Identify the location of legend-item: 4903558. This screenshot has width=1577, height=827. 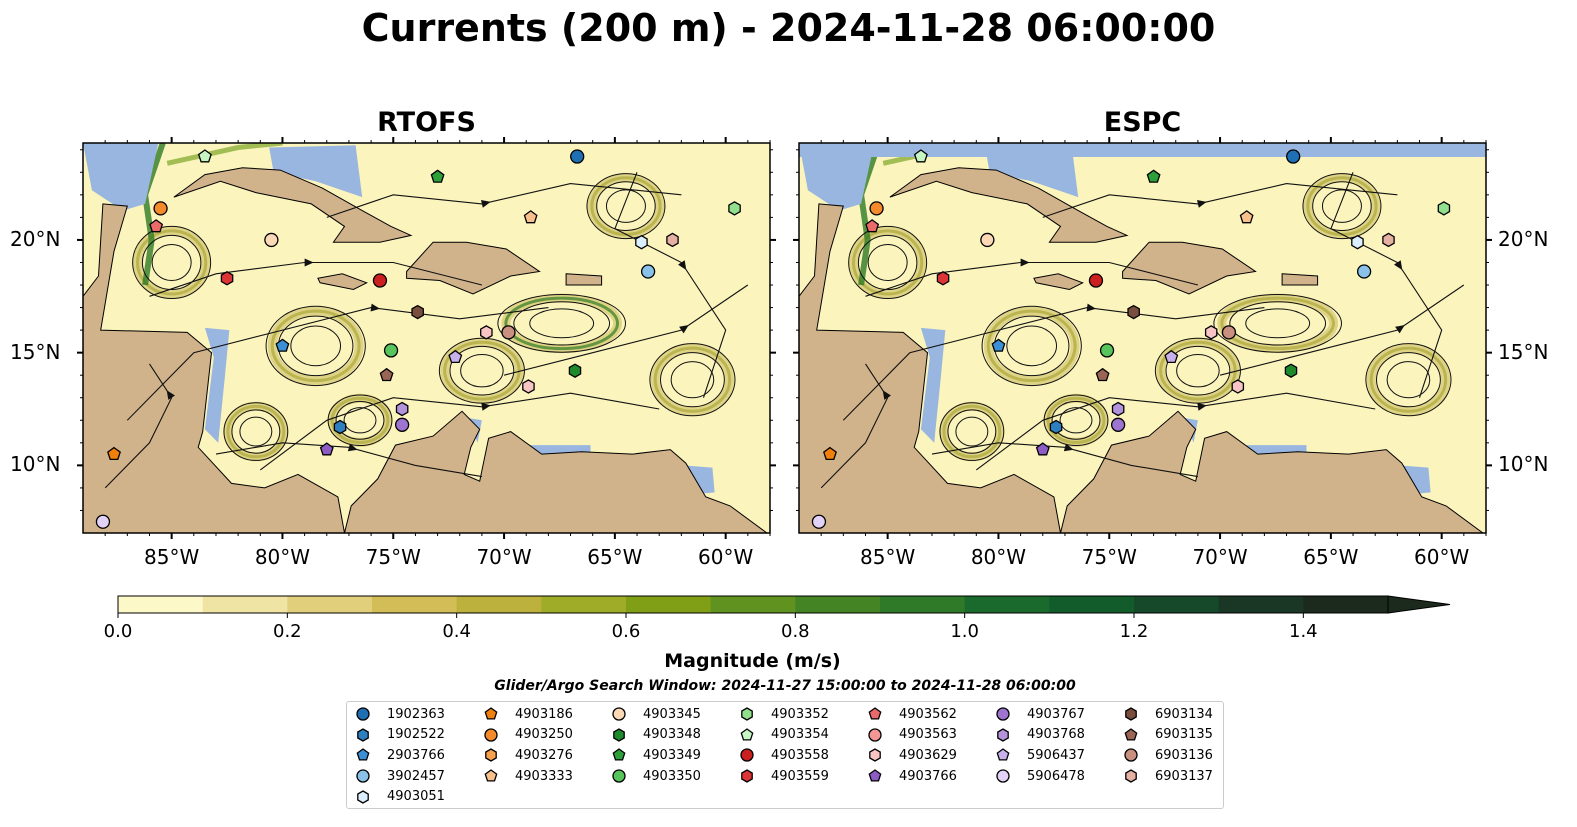
(784, 755).